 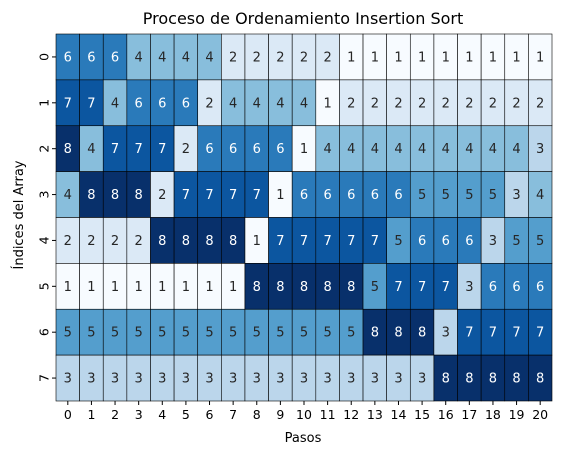 I want to click on x-tick-label: 1, so click(x=91, y=414).